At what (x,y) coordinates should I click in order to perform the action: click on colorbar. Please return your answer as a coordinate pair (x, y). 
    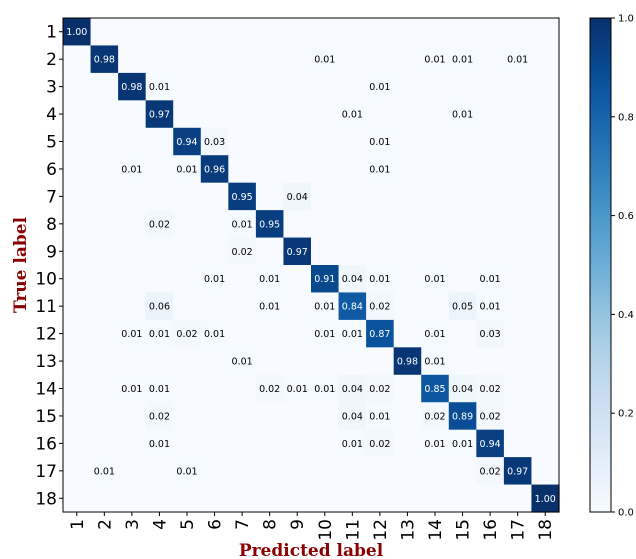
    Looking at the image, I should click on (600, 265).